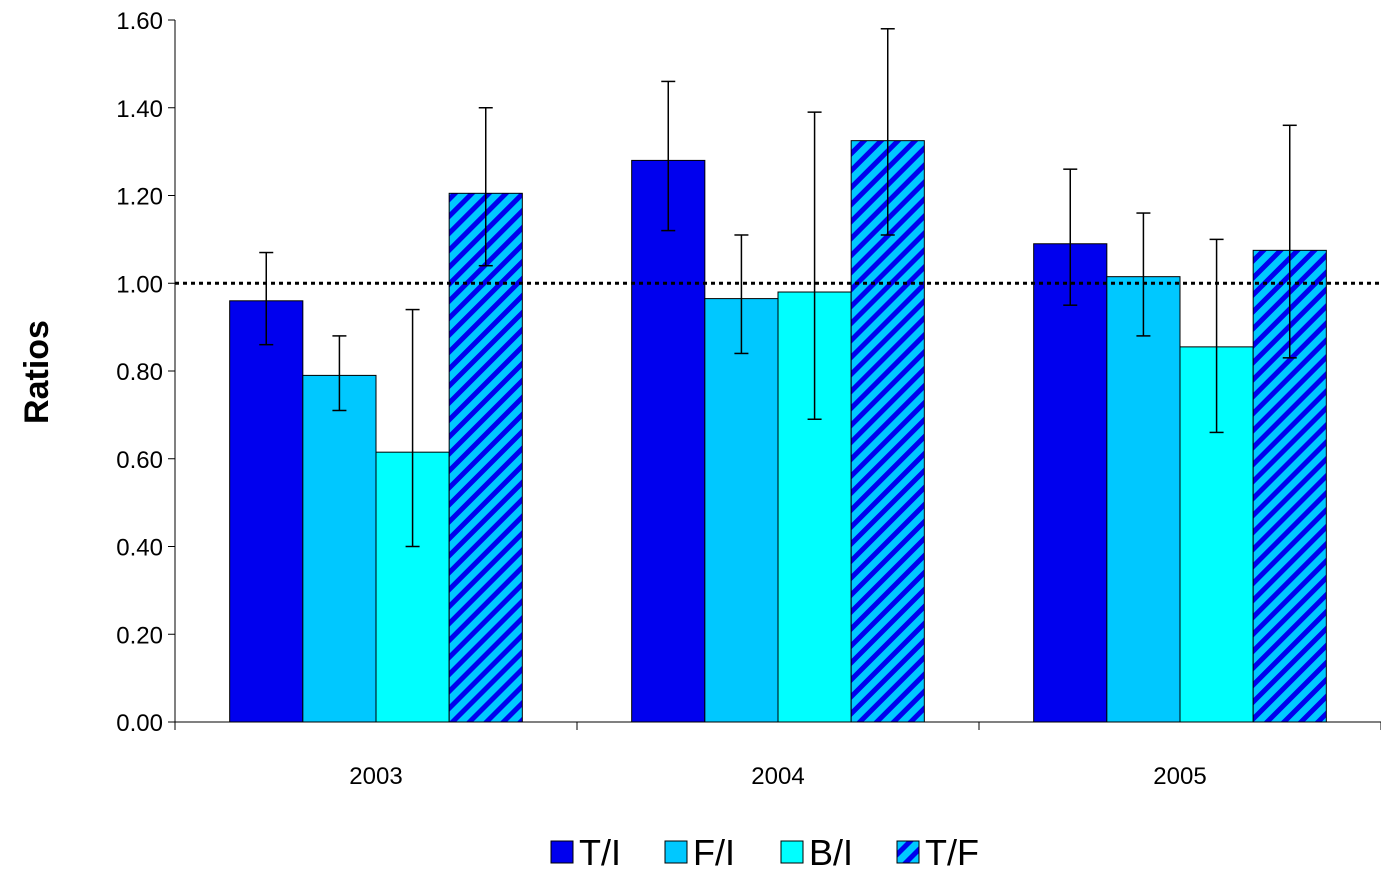 The image size is (1381, 874). What do you see at coordinates (777, 776) in the screenshot?
I see `x-tick-label: 2004` at bounding box center [777, 776].